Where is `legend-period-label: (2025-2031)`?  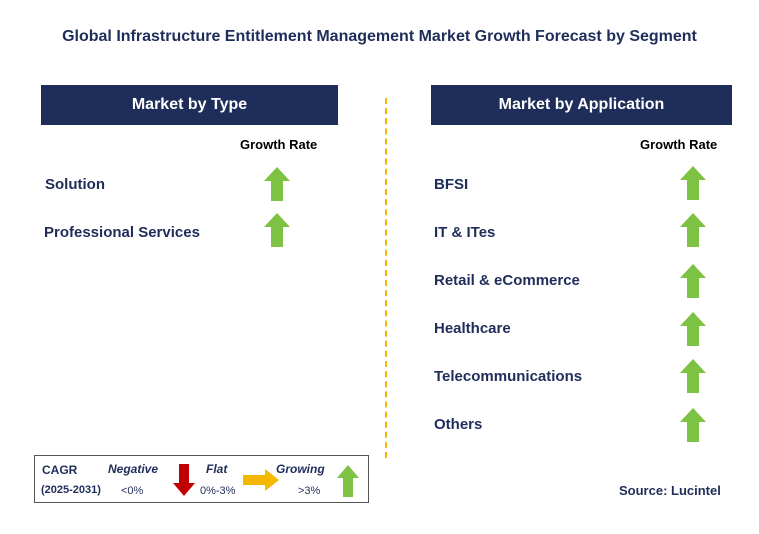
legend-period-label: (2025-2031) is located at coordinates (71, 490).